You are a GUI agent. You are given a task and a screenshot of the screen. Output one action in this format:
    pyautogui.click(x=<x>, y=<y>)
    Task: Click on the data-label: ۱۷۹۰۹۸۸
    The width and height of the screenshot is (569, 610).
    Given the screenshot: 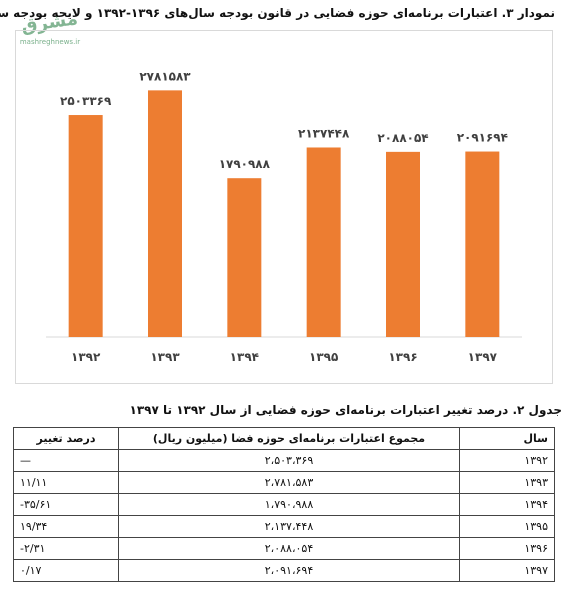 What is the action you would take?
    pyautogui.click(x=245, y=164)
    